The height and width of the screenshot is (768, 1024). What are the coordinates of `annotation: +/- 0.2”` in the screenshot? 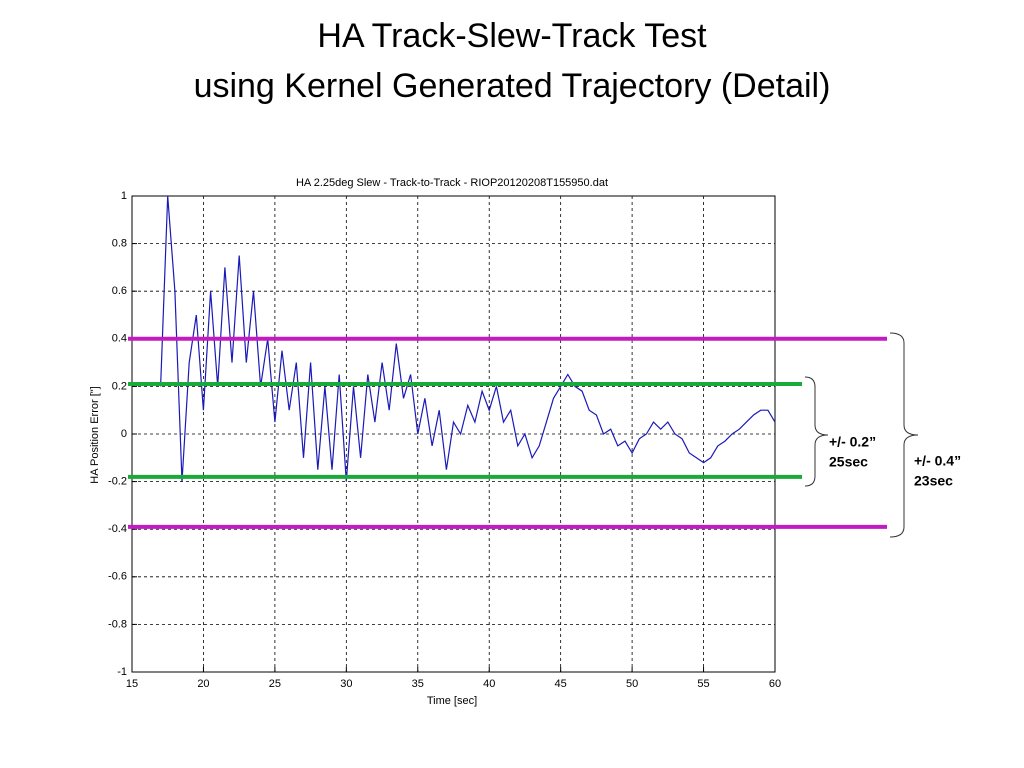 It's located at (852, 442).